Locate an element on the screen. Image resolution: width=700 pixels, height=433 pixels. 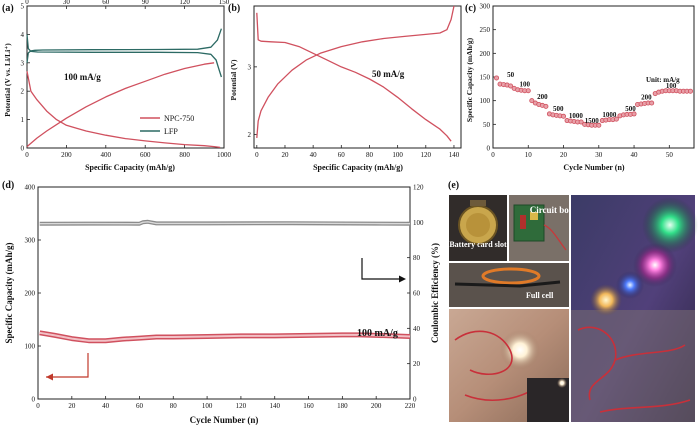
panel-c-y-tick-label: 100 is located at coordinates (485, 101).